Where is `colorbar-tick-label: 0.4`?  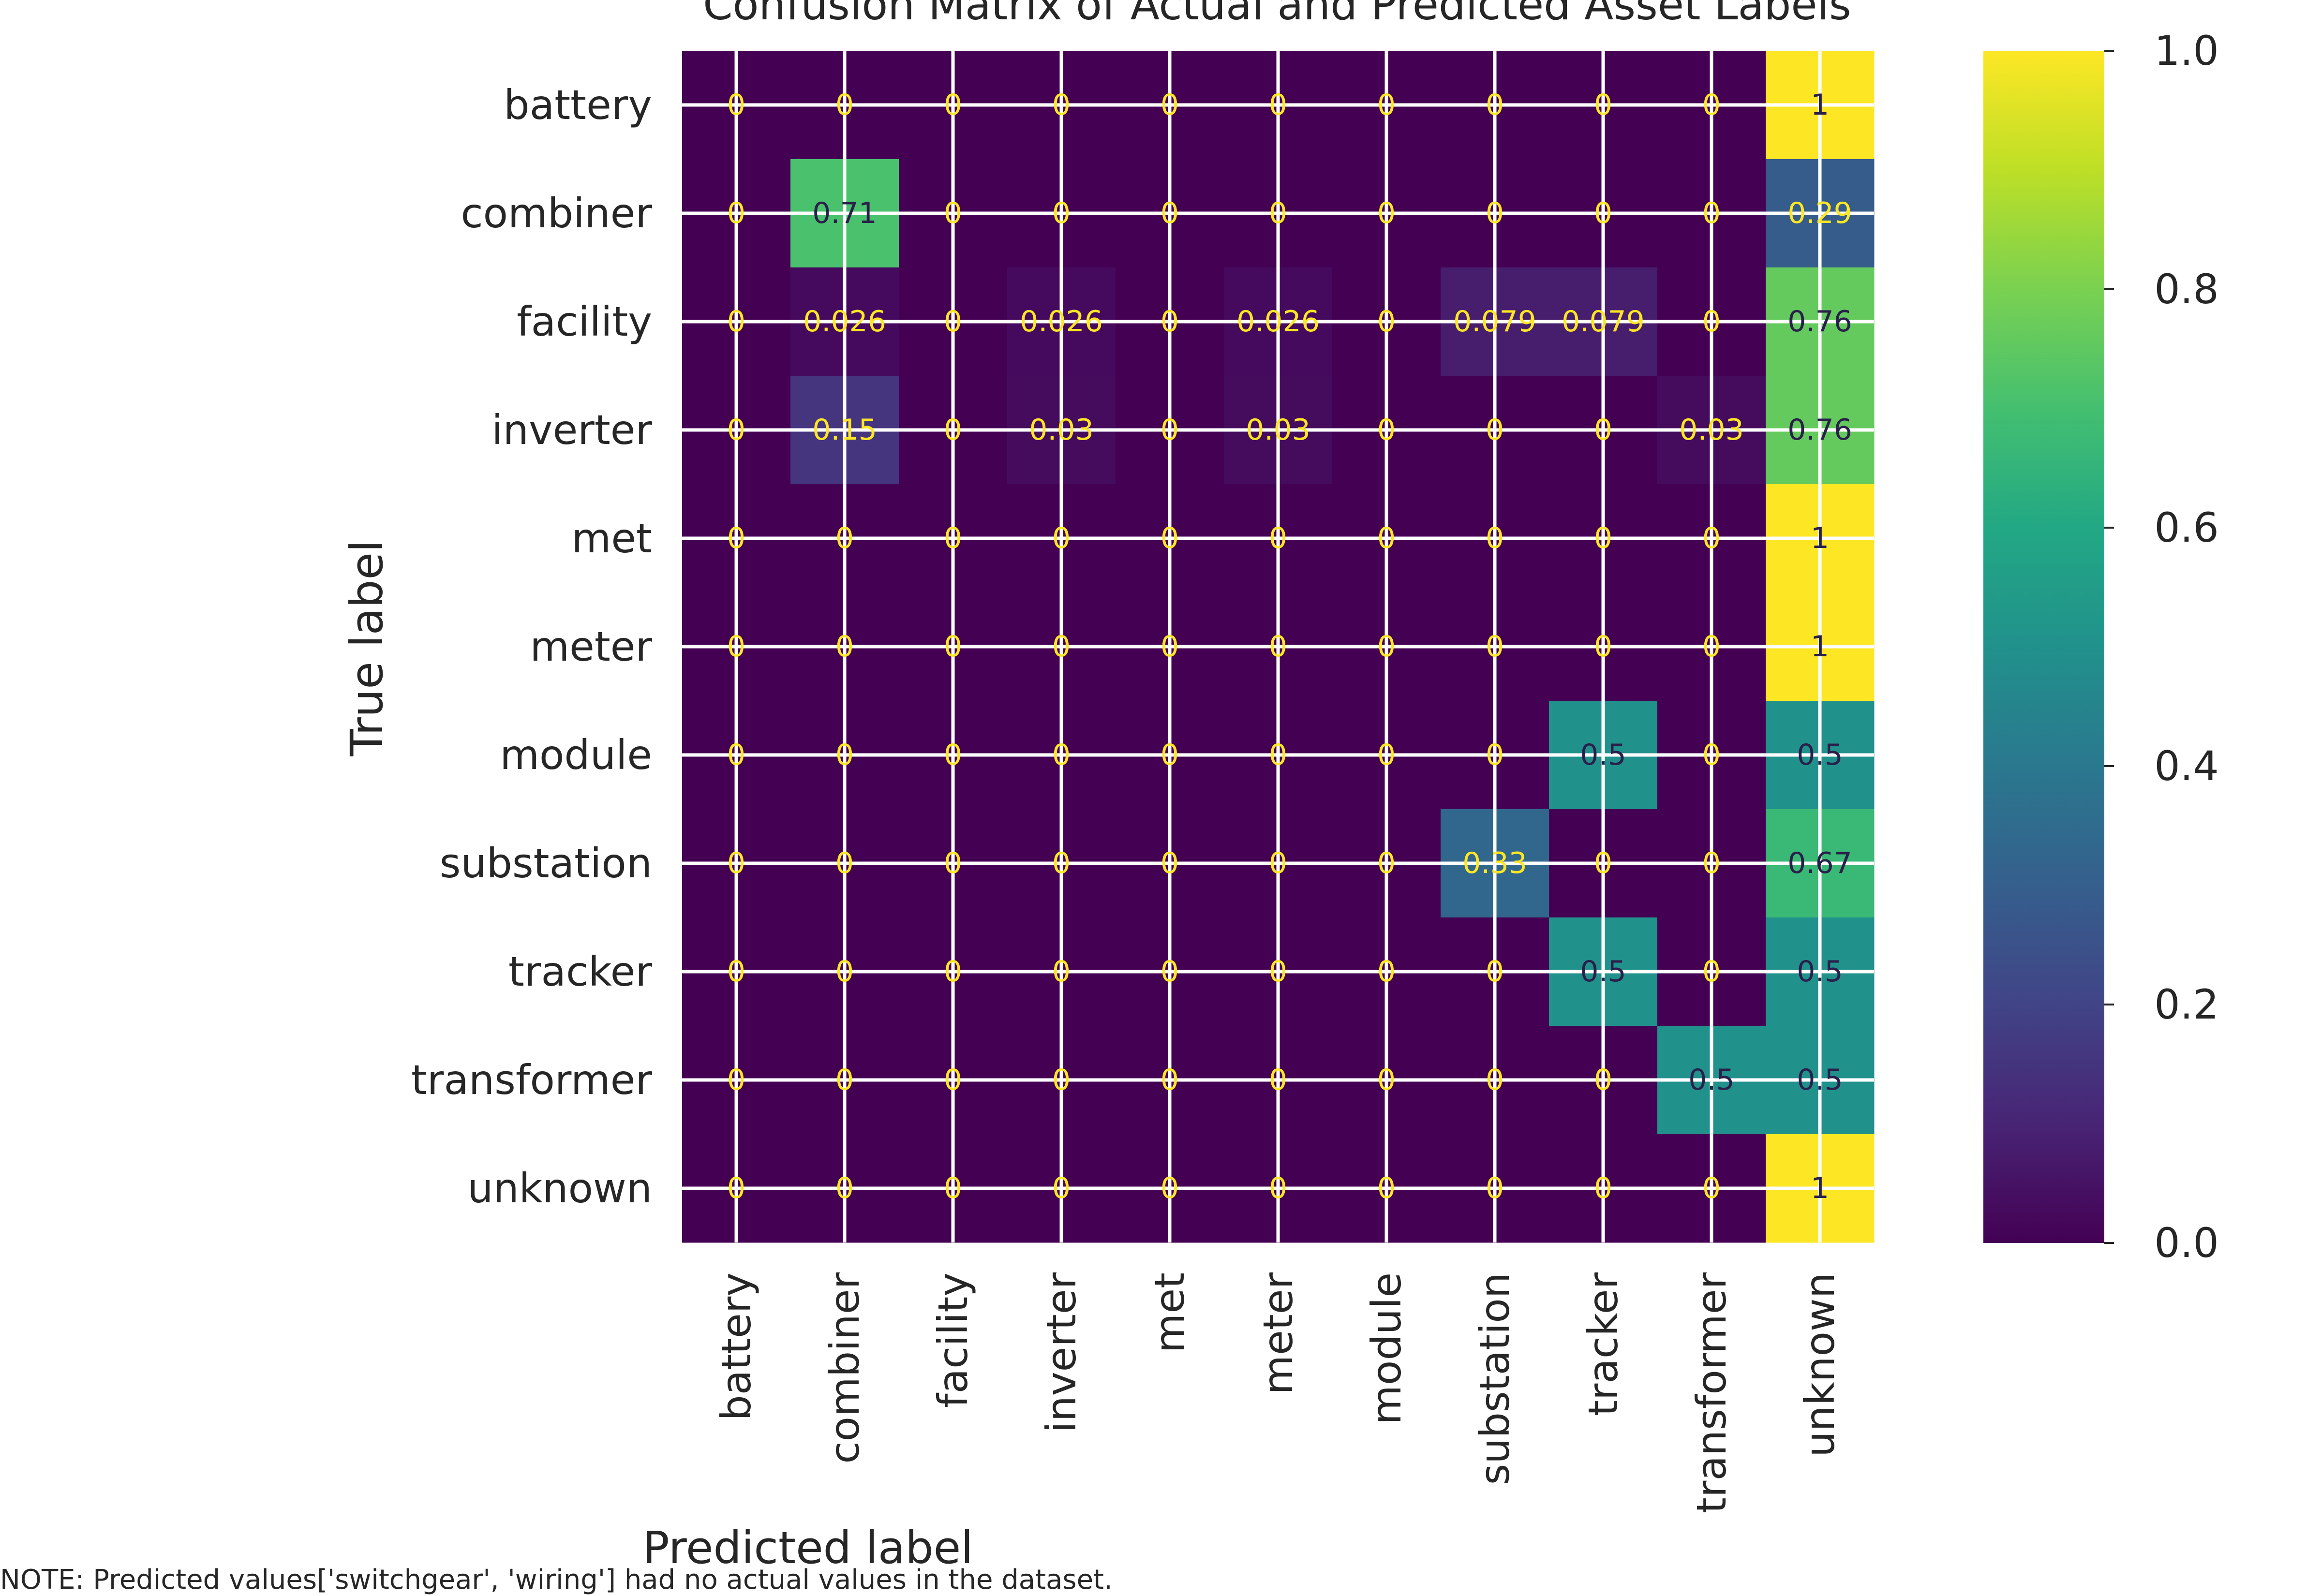
colorbar-tick-label: 0.4 is located at coordinates (2186, 766).